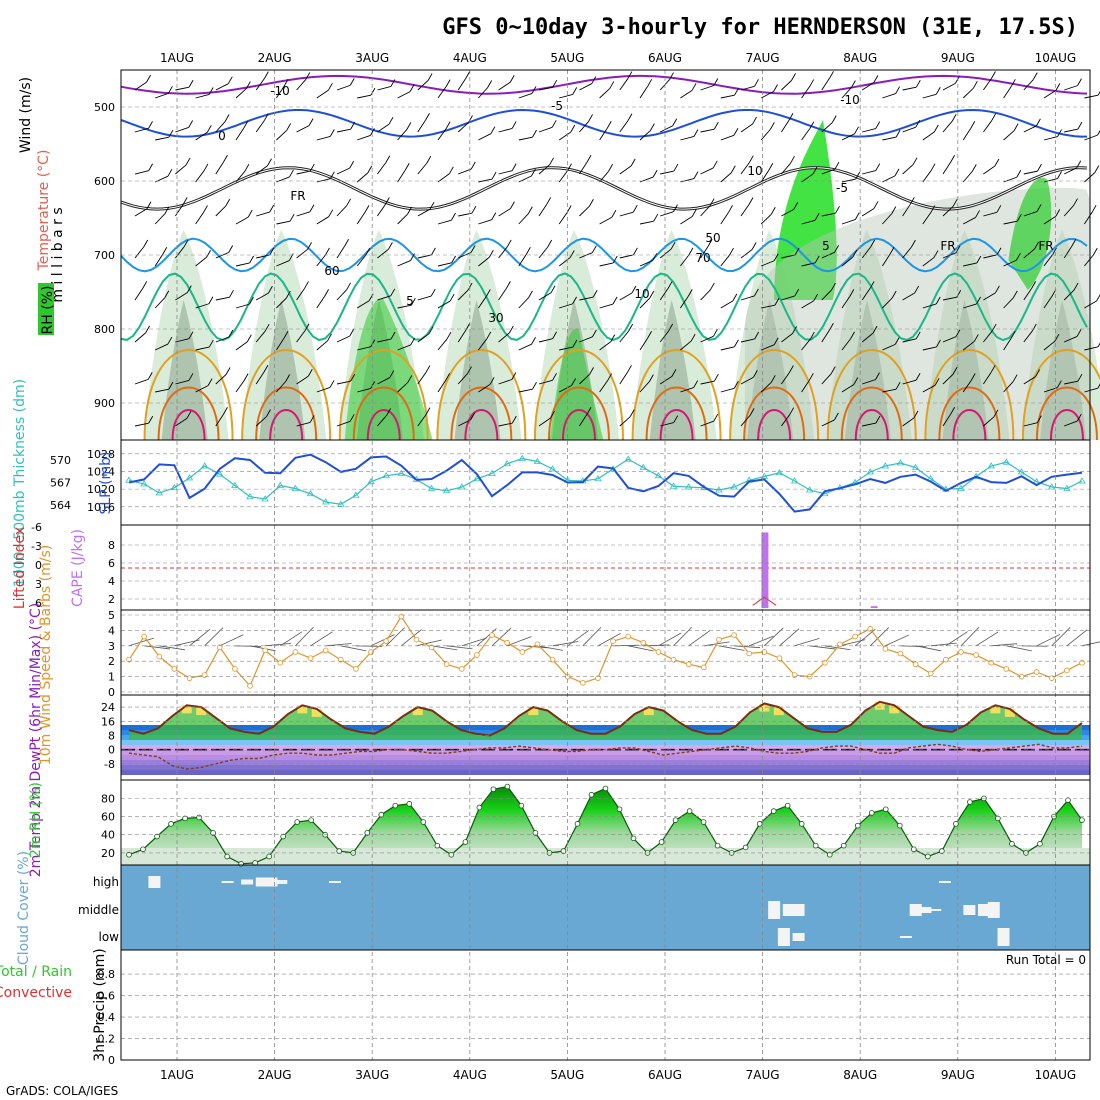 The image size is (1100, 1100). Describe the element at coordinates (665, 1075) in the screenshot. I see `bottom-day-label: 6AUG` at that location.